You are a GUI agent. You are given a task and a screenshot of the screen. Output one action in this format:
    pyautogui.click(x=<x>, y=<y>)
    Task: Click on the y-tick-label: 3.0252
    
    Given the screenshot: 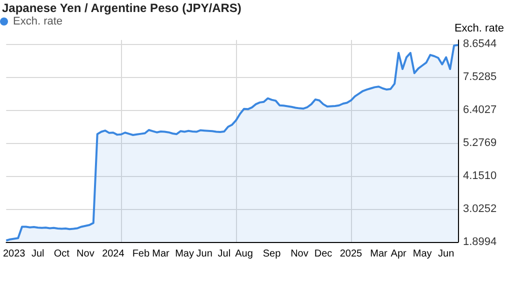 What is the action you would take?
    pyautogui.click(x=480, y=208)
    